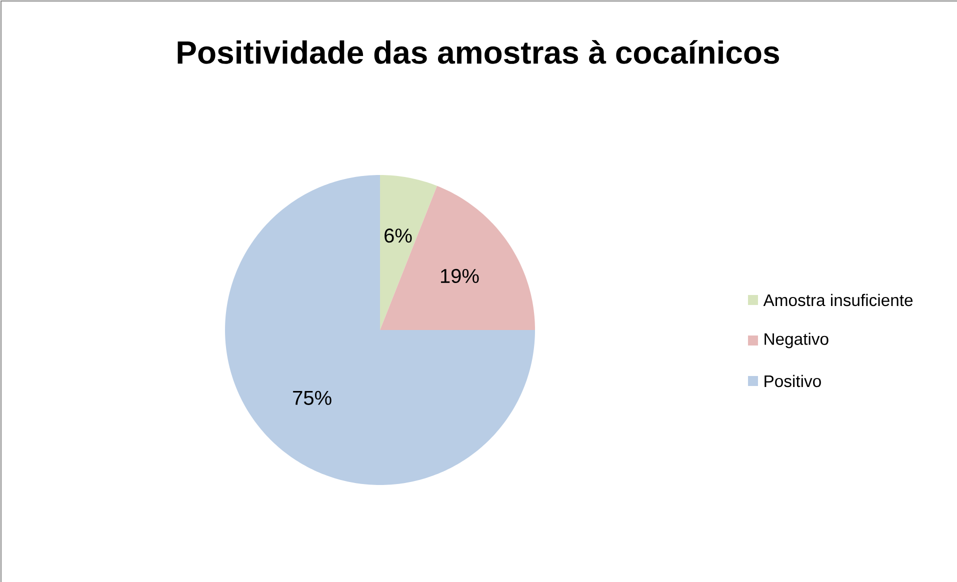  I want to click on data-label: 6%, so click(398, 235).